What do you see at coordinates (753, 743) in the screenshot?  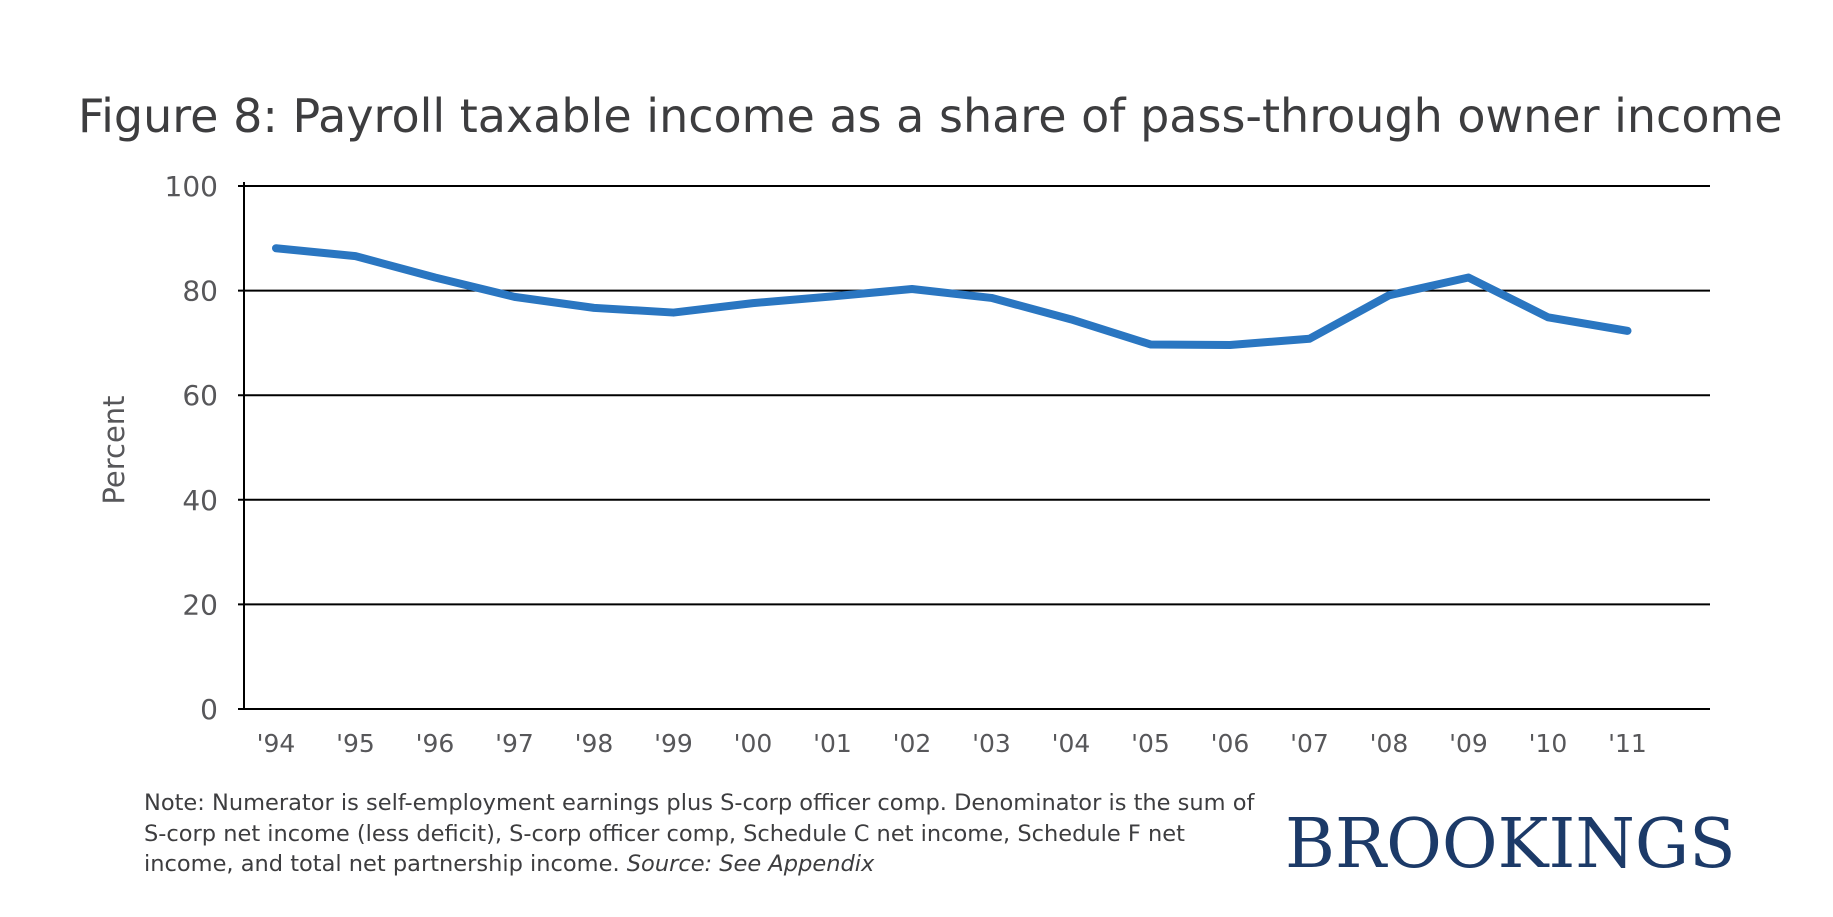 I see `x-tick-label: '00` at bounding box center [753, 743].